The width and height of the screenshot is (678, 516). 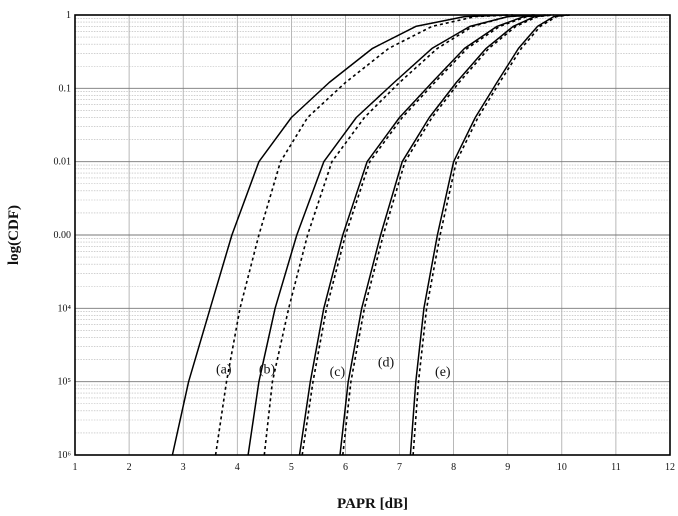 I want to click on x-tick-label: 12, so click(x=670, y=467).